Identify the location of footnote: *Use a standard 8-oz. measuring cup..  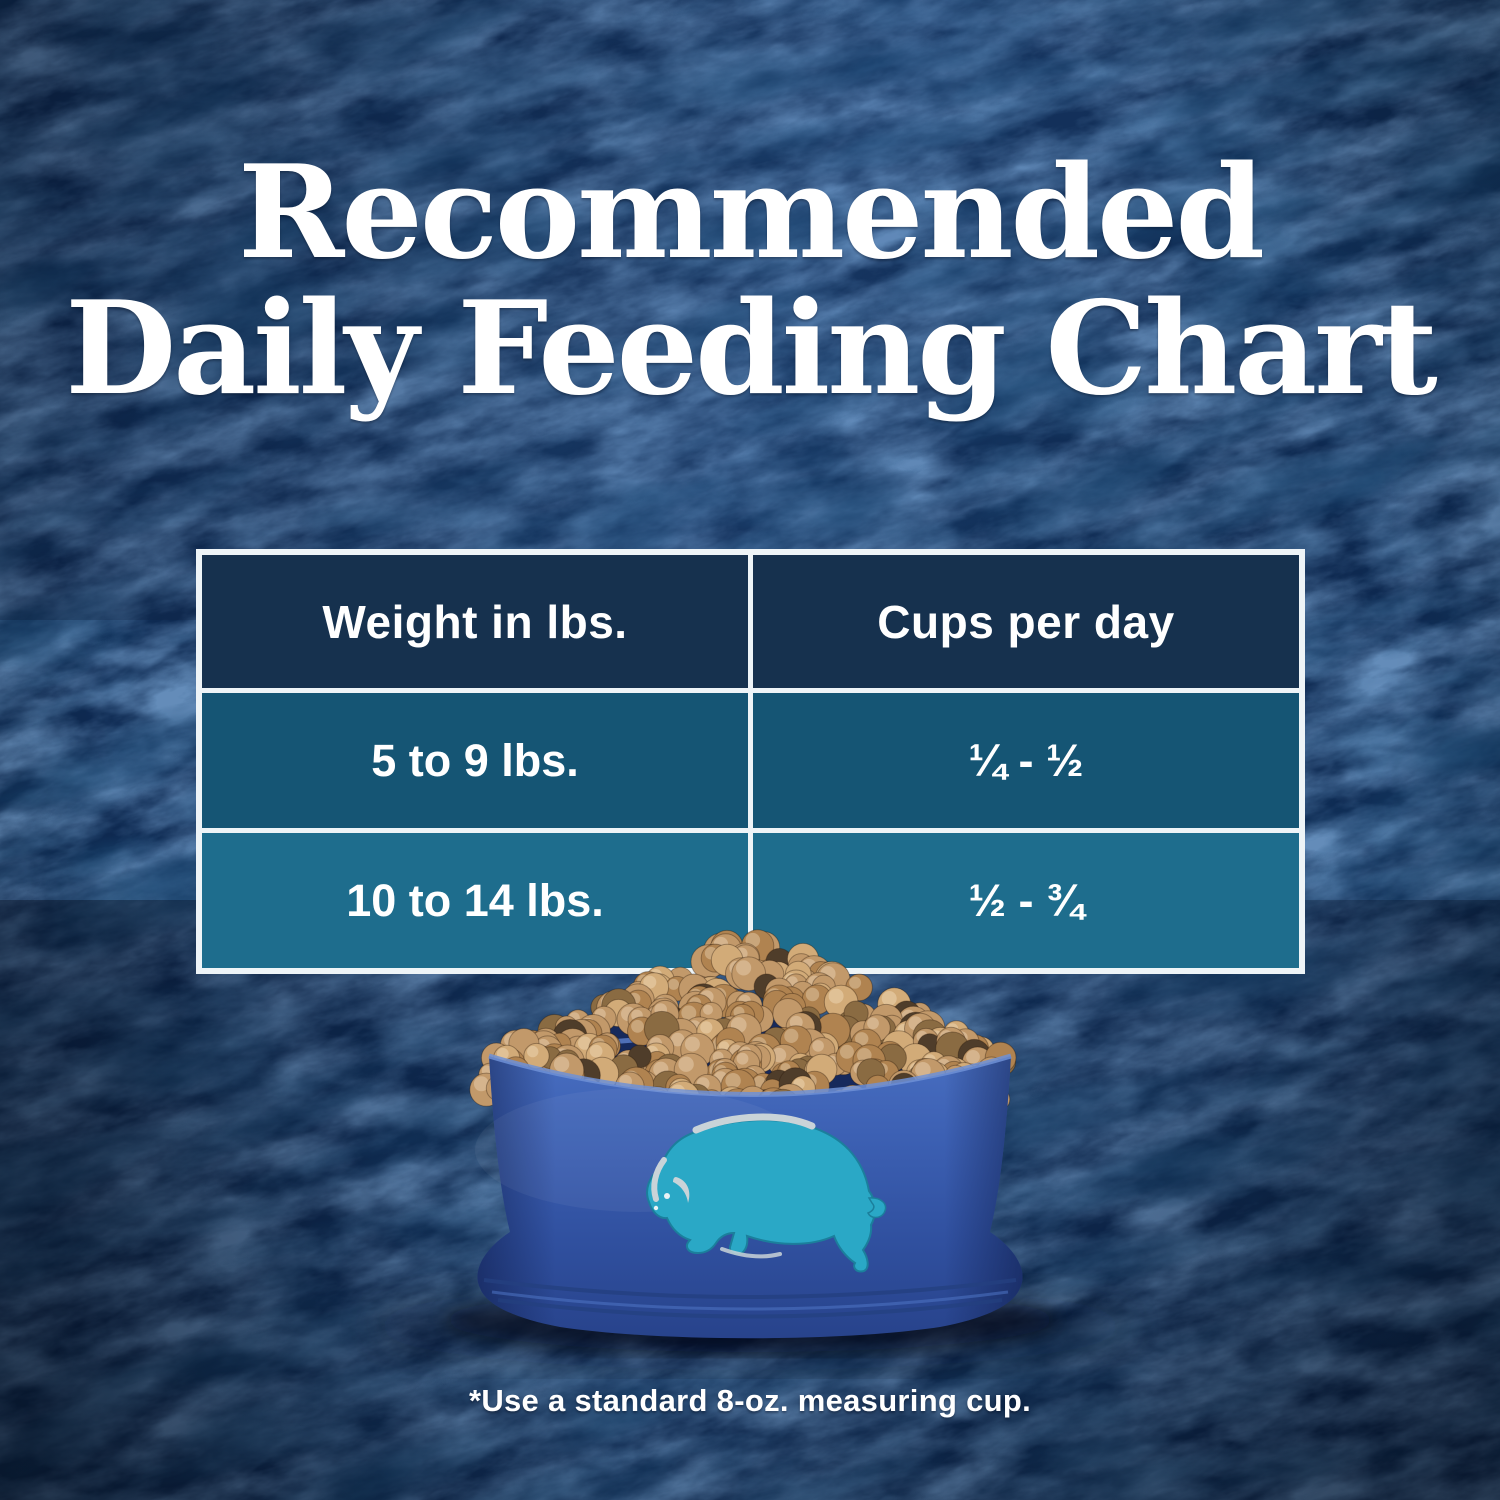
(750, 1400).